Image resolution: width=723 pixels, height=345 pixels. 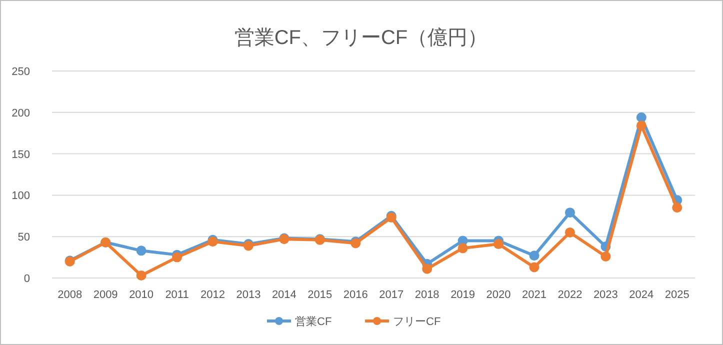 I want to click on x-tick-label: 2015, so click(x=320, y=295).